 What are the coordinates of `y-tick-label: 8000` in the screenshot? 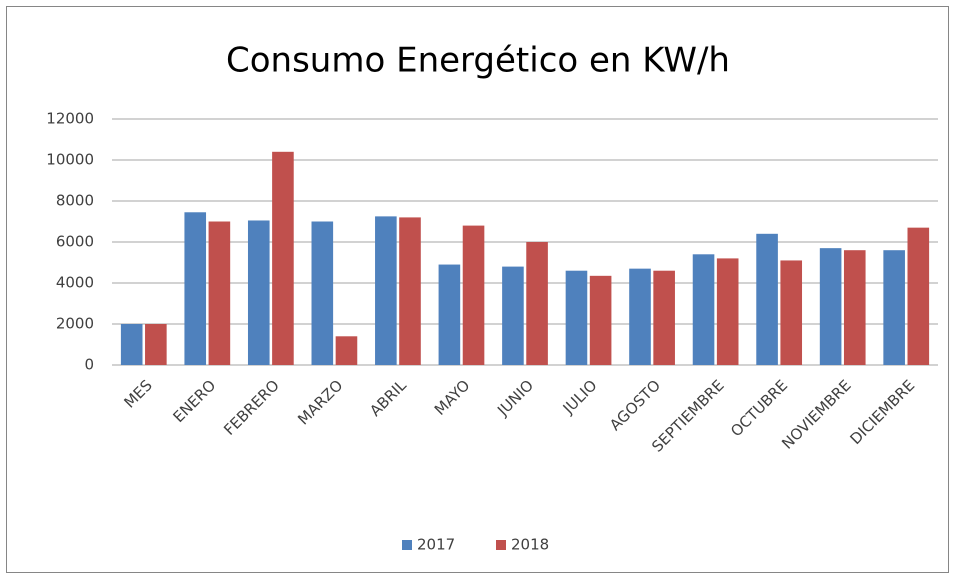 It's located at (75, 201).